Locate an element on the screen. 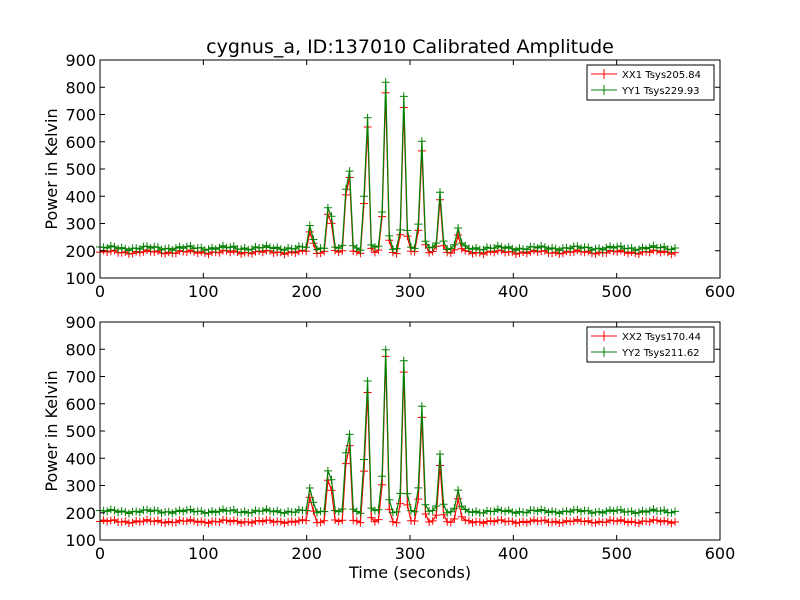 This screenshot has width=800, height=600. y-tick-label: 400 is located at coordinates (80, 458).